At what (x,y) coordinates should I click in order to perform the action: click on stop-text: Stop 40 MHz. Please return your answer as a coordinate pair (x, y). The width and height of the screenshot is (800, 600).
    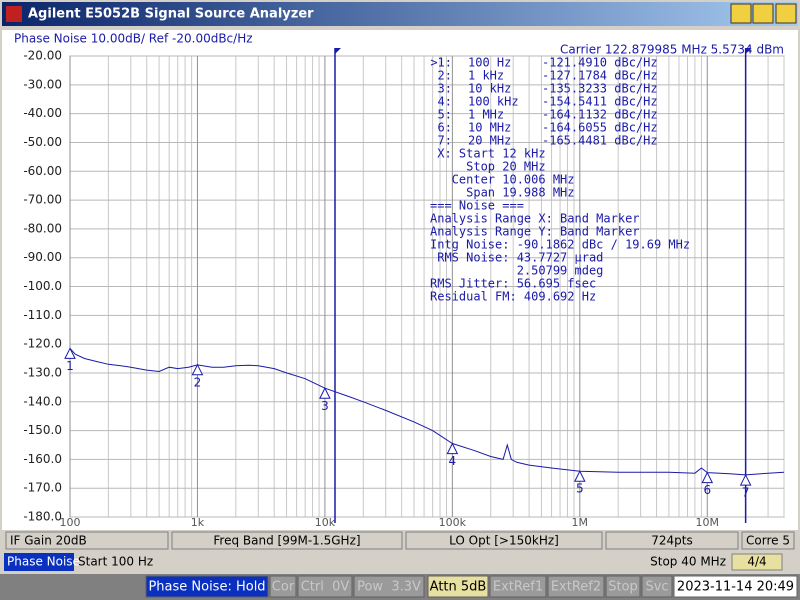
    Looking at the image, I should click on (688, 562).